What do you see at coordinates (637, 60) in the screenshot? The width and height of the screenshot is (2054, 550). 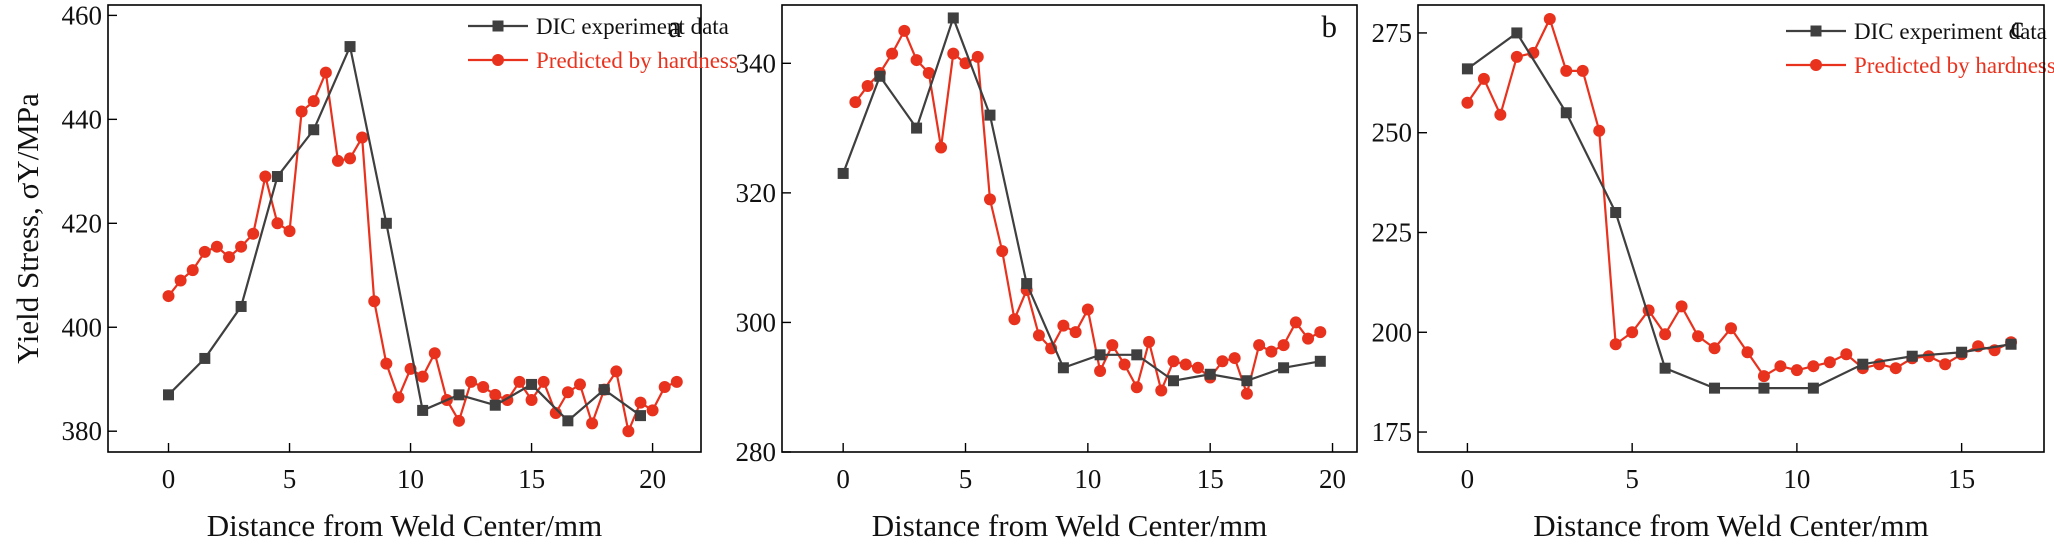 I see `legend-label: Predicted by hardness` at bounding box center [637, 60].